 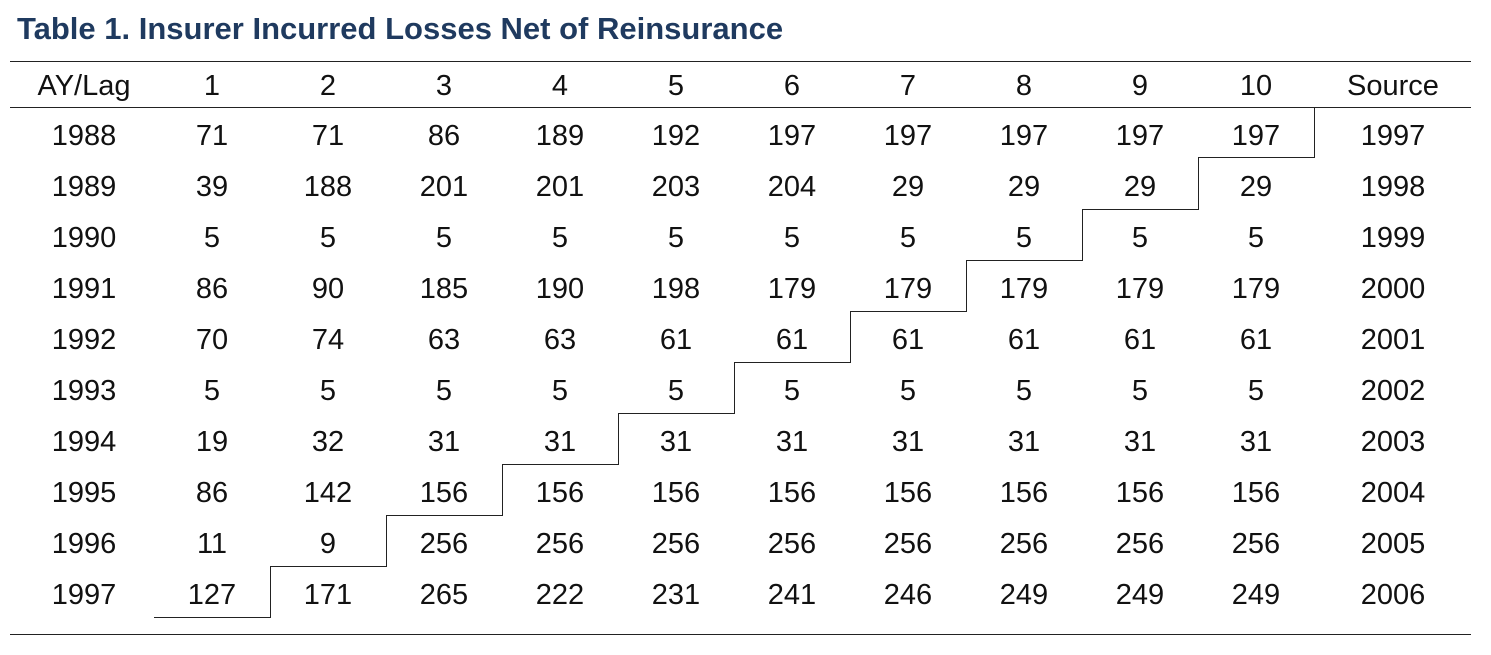 What do you see at coordinates (908, 86) in the screenshot?
I see `header-lag-7: 7` at bounding box center [908, 86].